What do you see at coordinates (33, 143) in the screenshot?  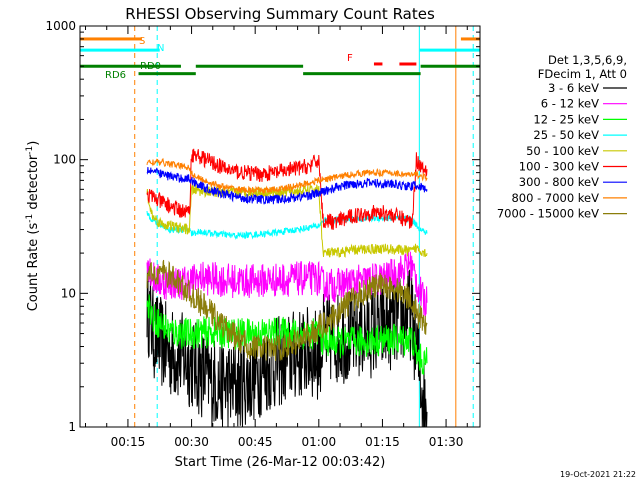 I see `y-axis-label-suffix: )` at bounding box center [33, 143].